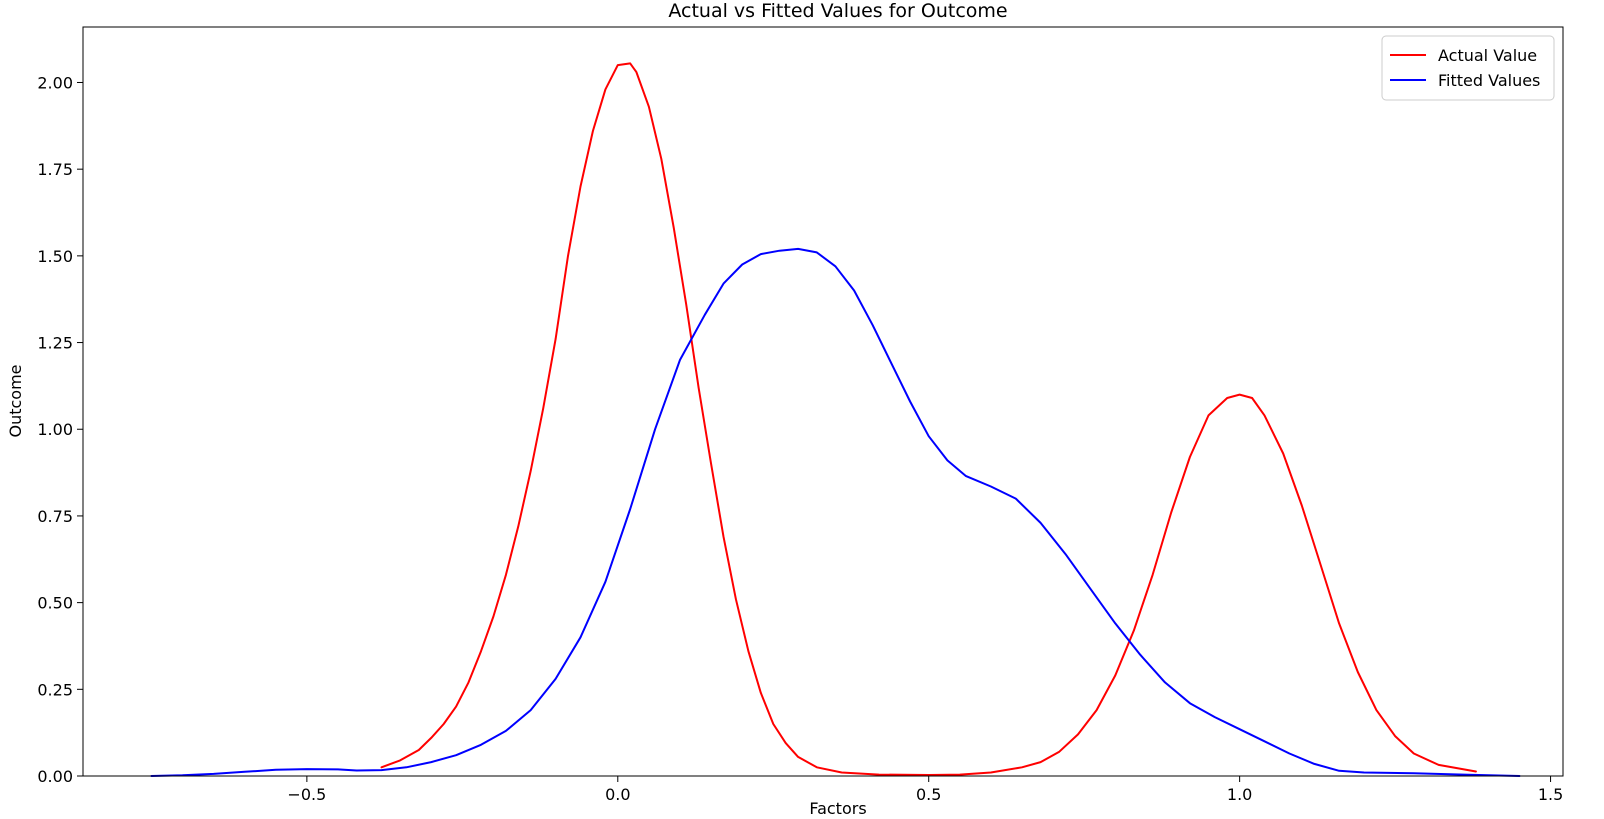 Image resolution: width=1604 pixels, height=819 pixels. What do you see at coordinates (306, 794) in the screenshot?
I see `x-tick-label: −0.5` at bounding box center [306, 794].